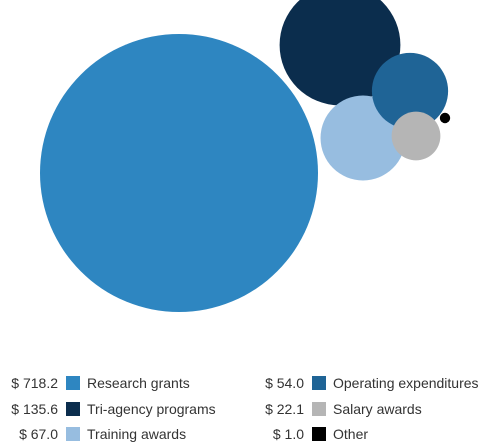  I want to click on legend-value: $ 54.0, so click(284, 383).